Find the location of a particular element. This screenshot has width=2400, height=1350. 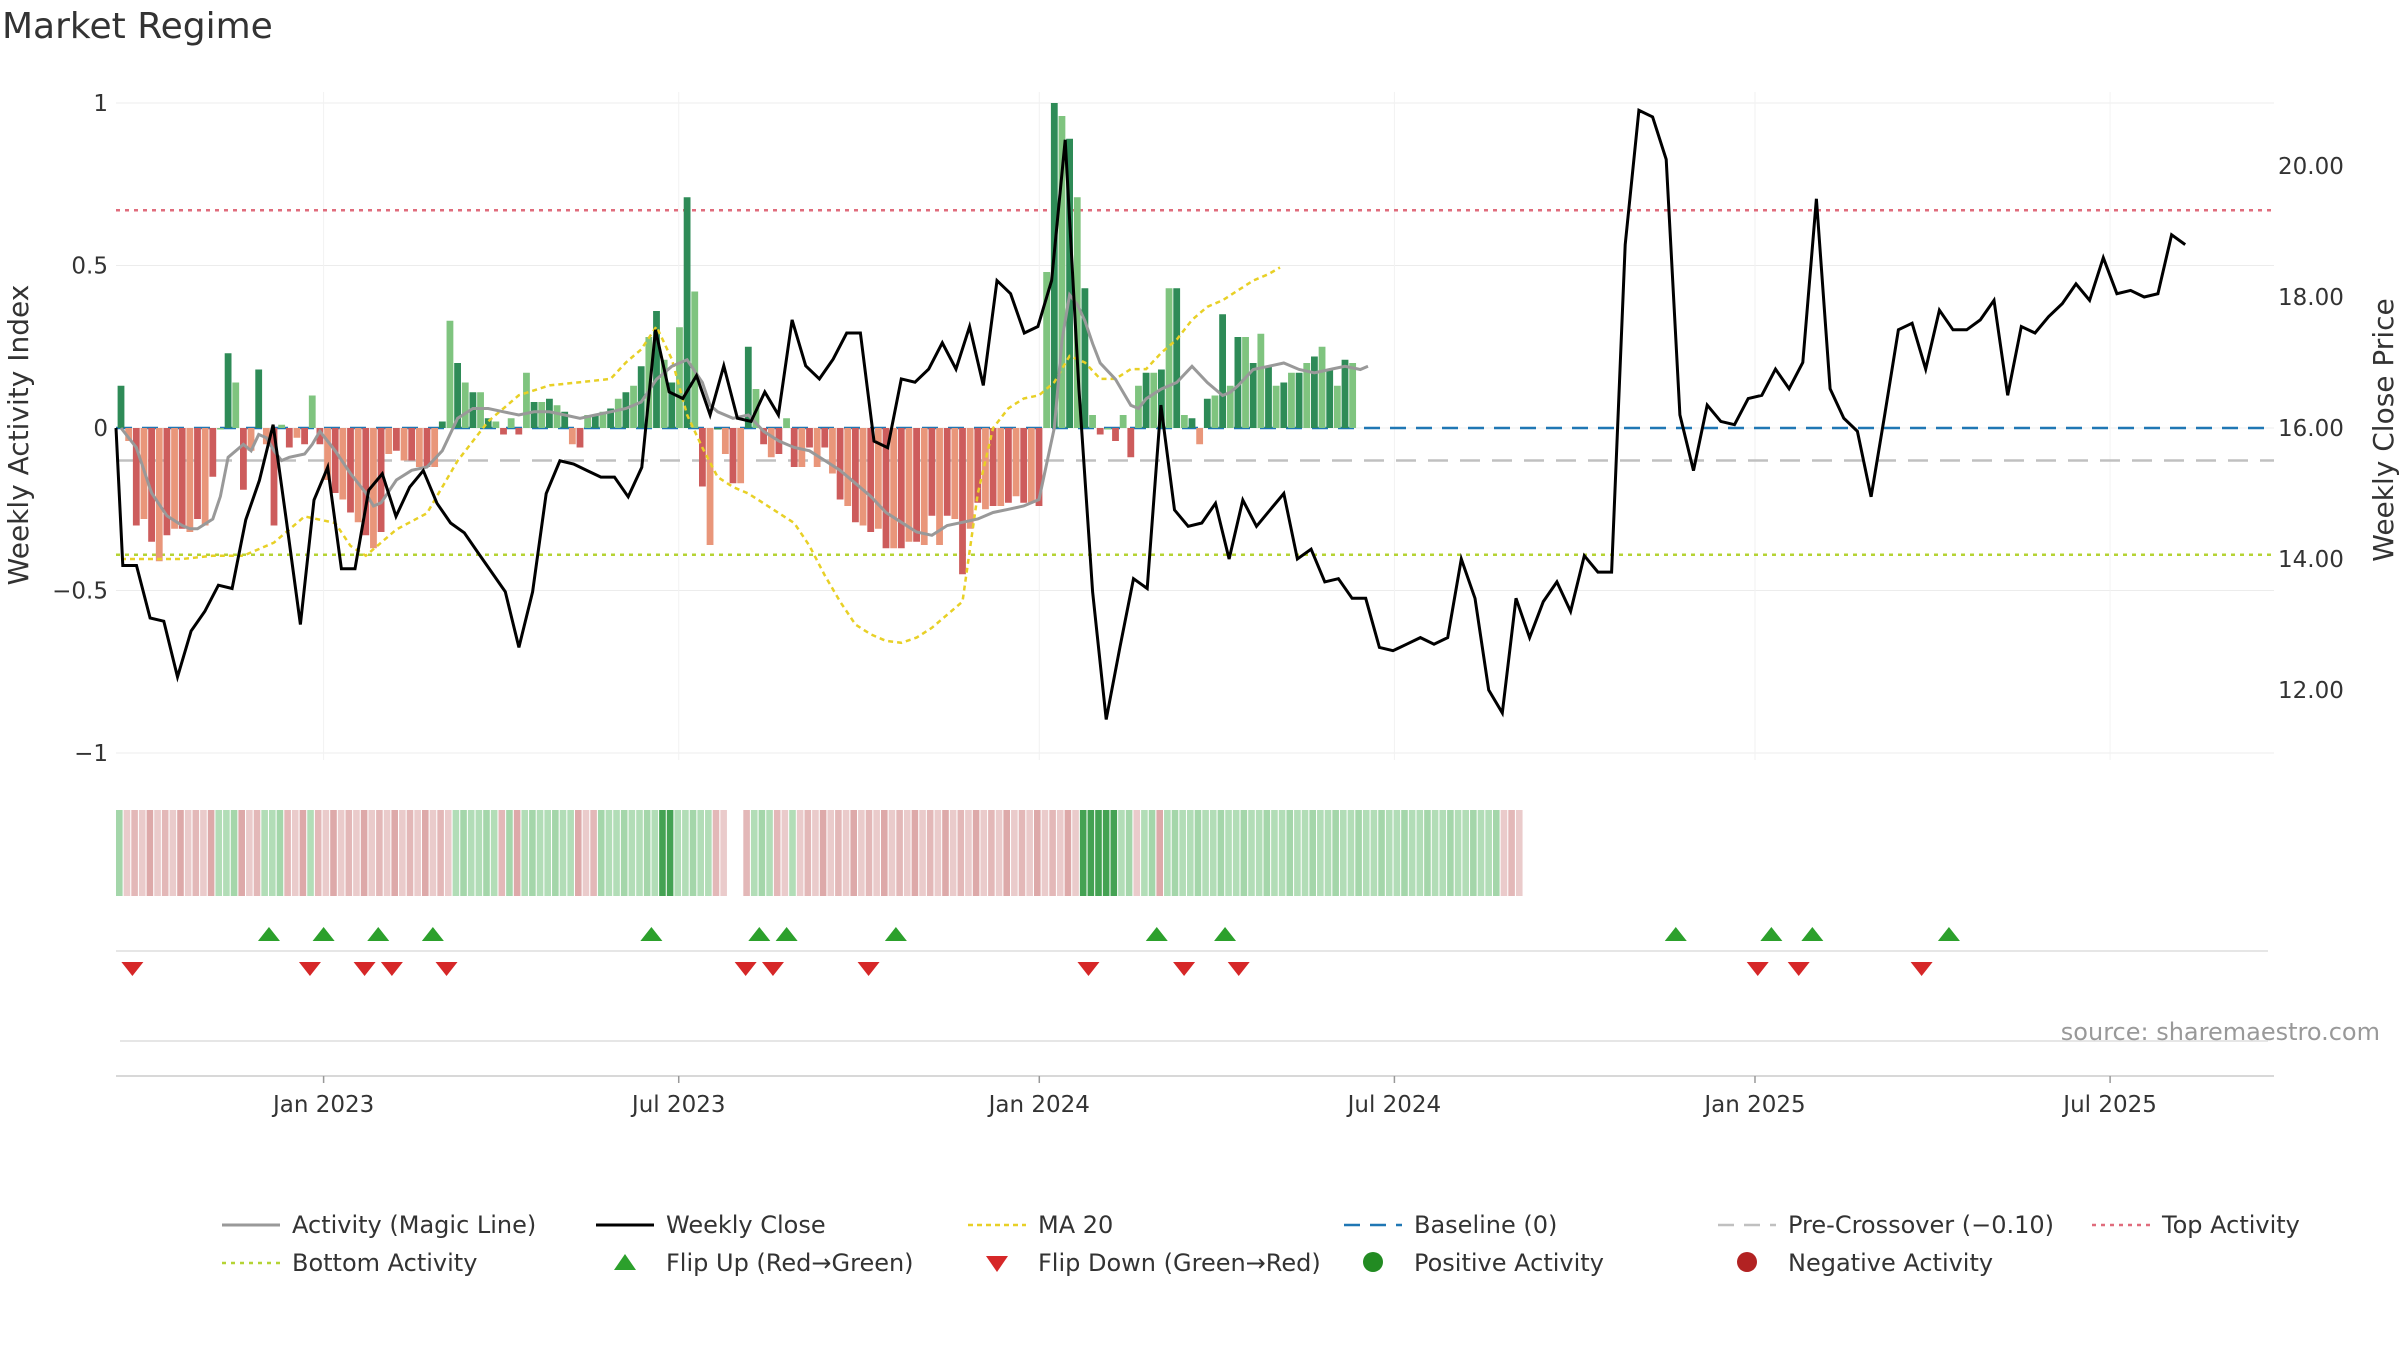

y-left-tick-label: −1 is located at coordinates (91, 754).